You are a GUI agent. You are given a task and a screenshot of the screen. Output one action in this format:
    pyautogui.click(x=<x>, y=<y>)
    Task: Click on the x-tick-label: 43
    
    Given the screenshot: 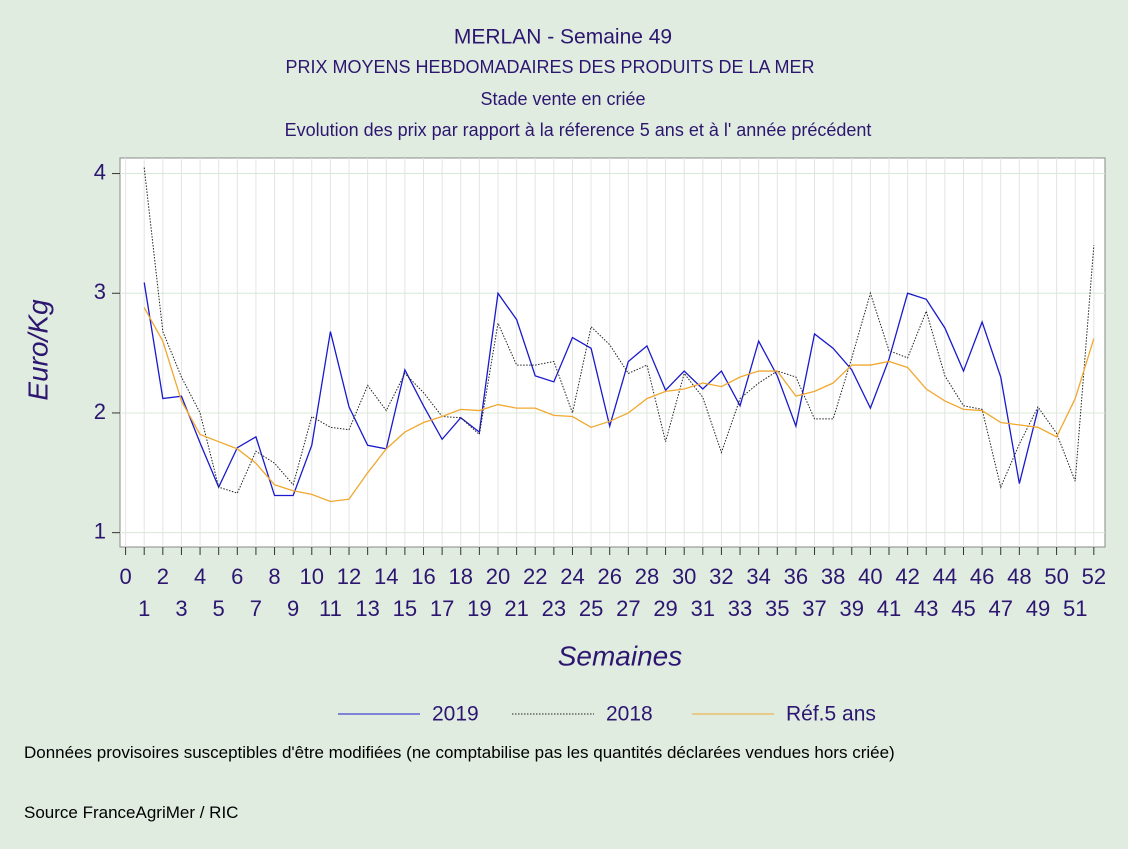 What is the action you would take?
    pyautogui.click(x=926, y=608)
    